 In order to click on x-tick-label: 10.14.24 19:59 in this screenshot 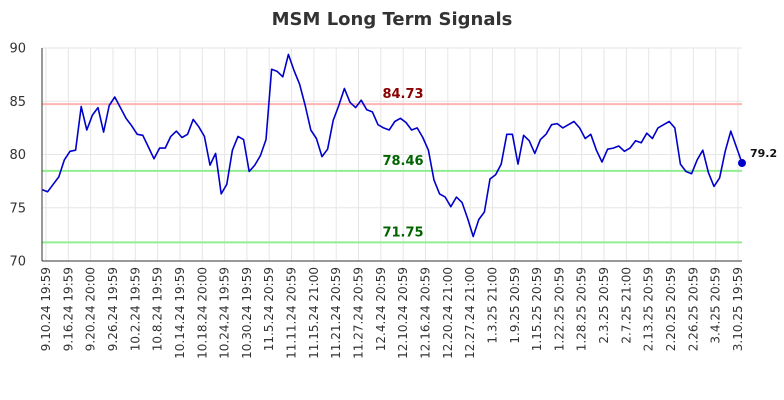, I will do `click(180, 313)`.